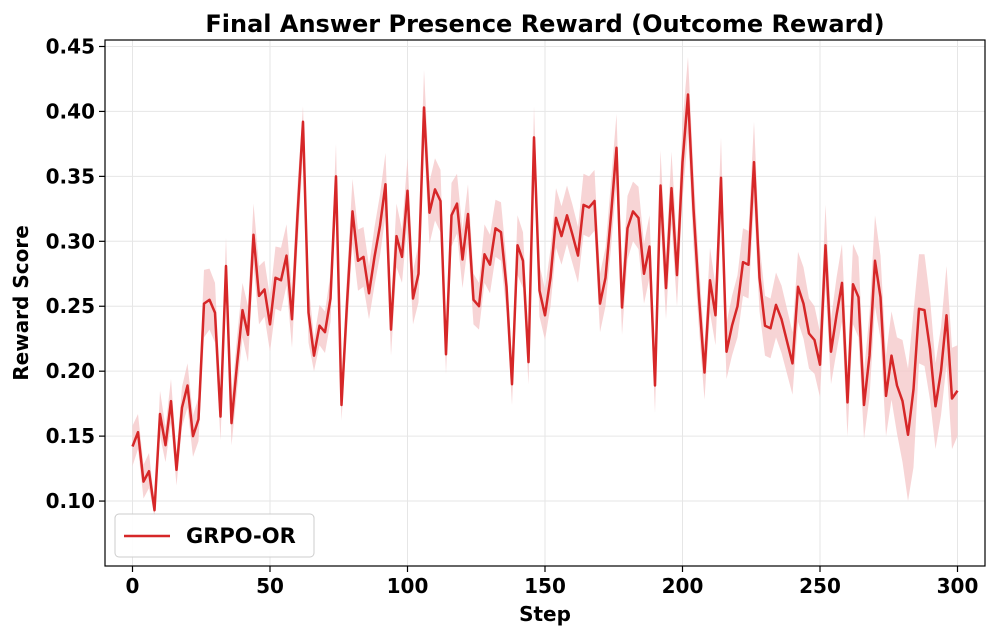 The width and height of the screenshot is (996, 637). Describe the element at coordinates (70, 501) in the screenshot. I see `y-tick-label: 0.10` at that location.